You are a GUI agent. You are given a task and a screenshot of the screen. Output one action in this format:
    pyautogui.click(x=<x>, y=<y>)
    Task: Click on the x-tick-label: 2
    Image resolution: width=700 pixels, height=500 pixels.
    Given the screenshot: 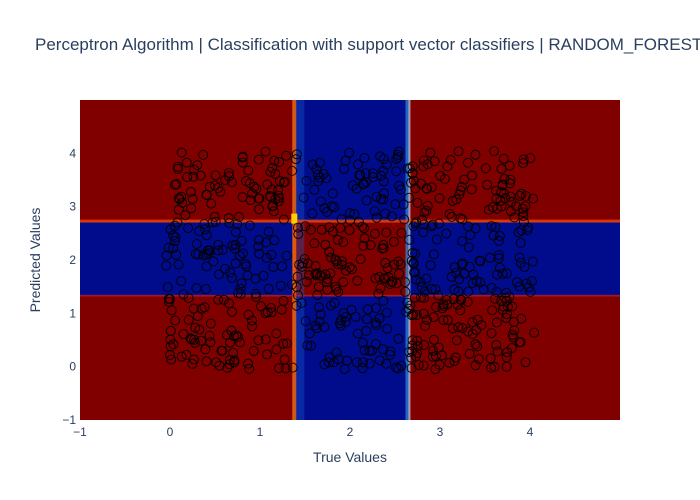 What is the action you would take?
    pyautogui.click(x=350, y=432)
    